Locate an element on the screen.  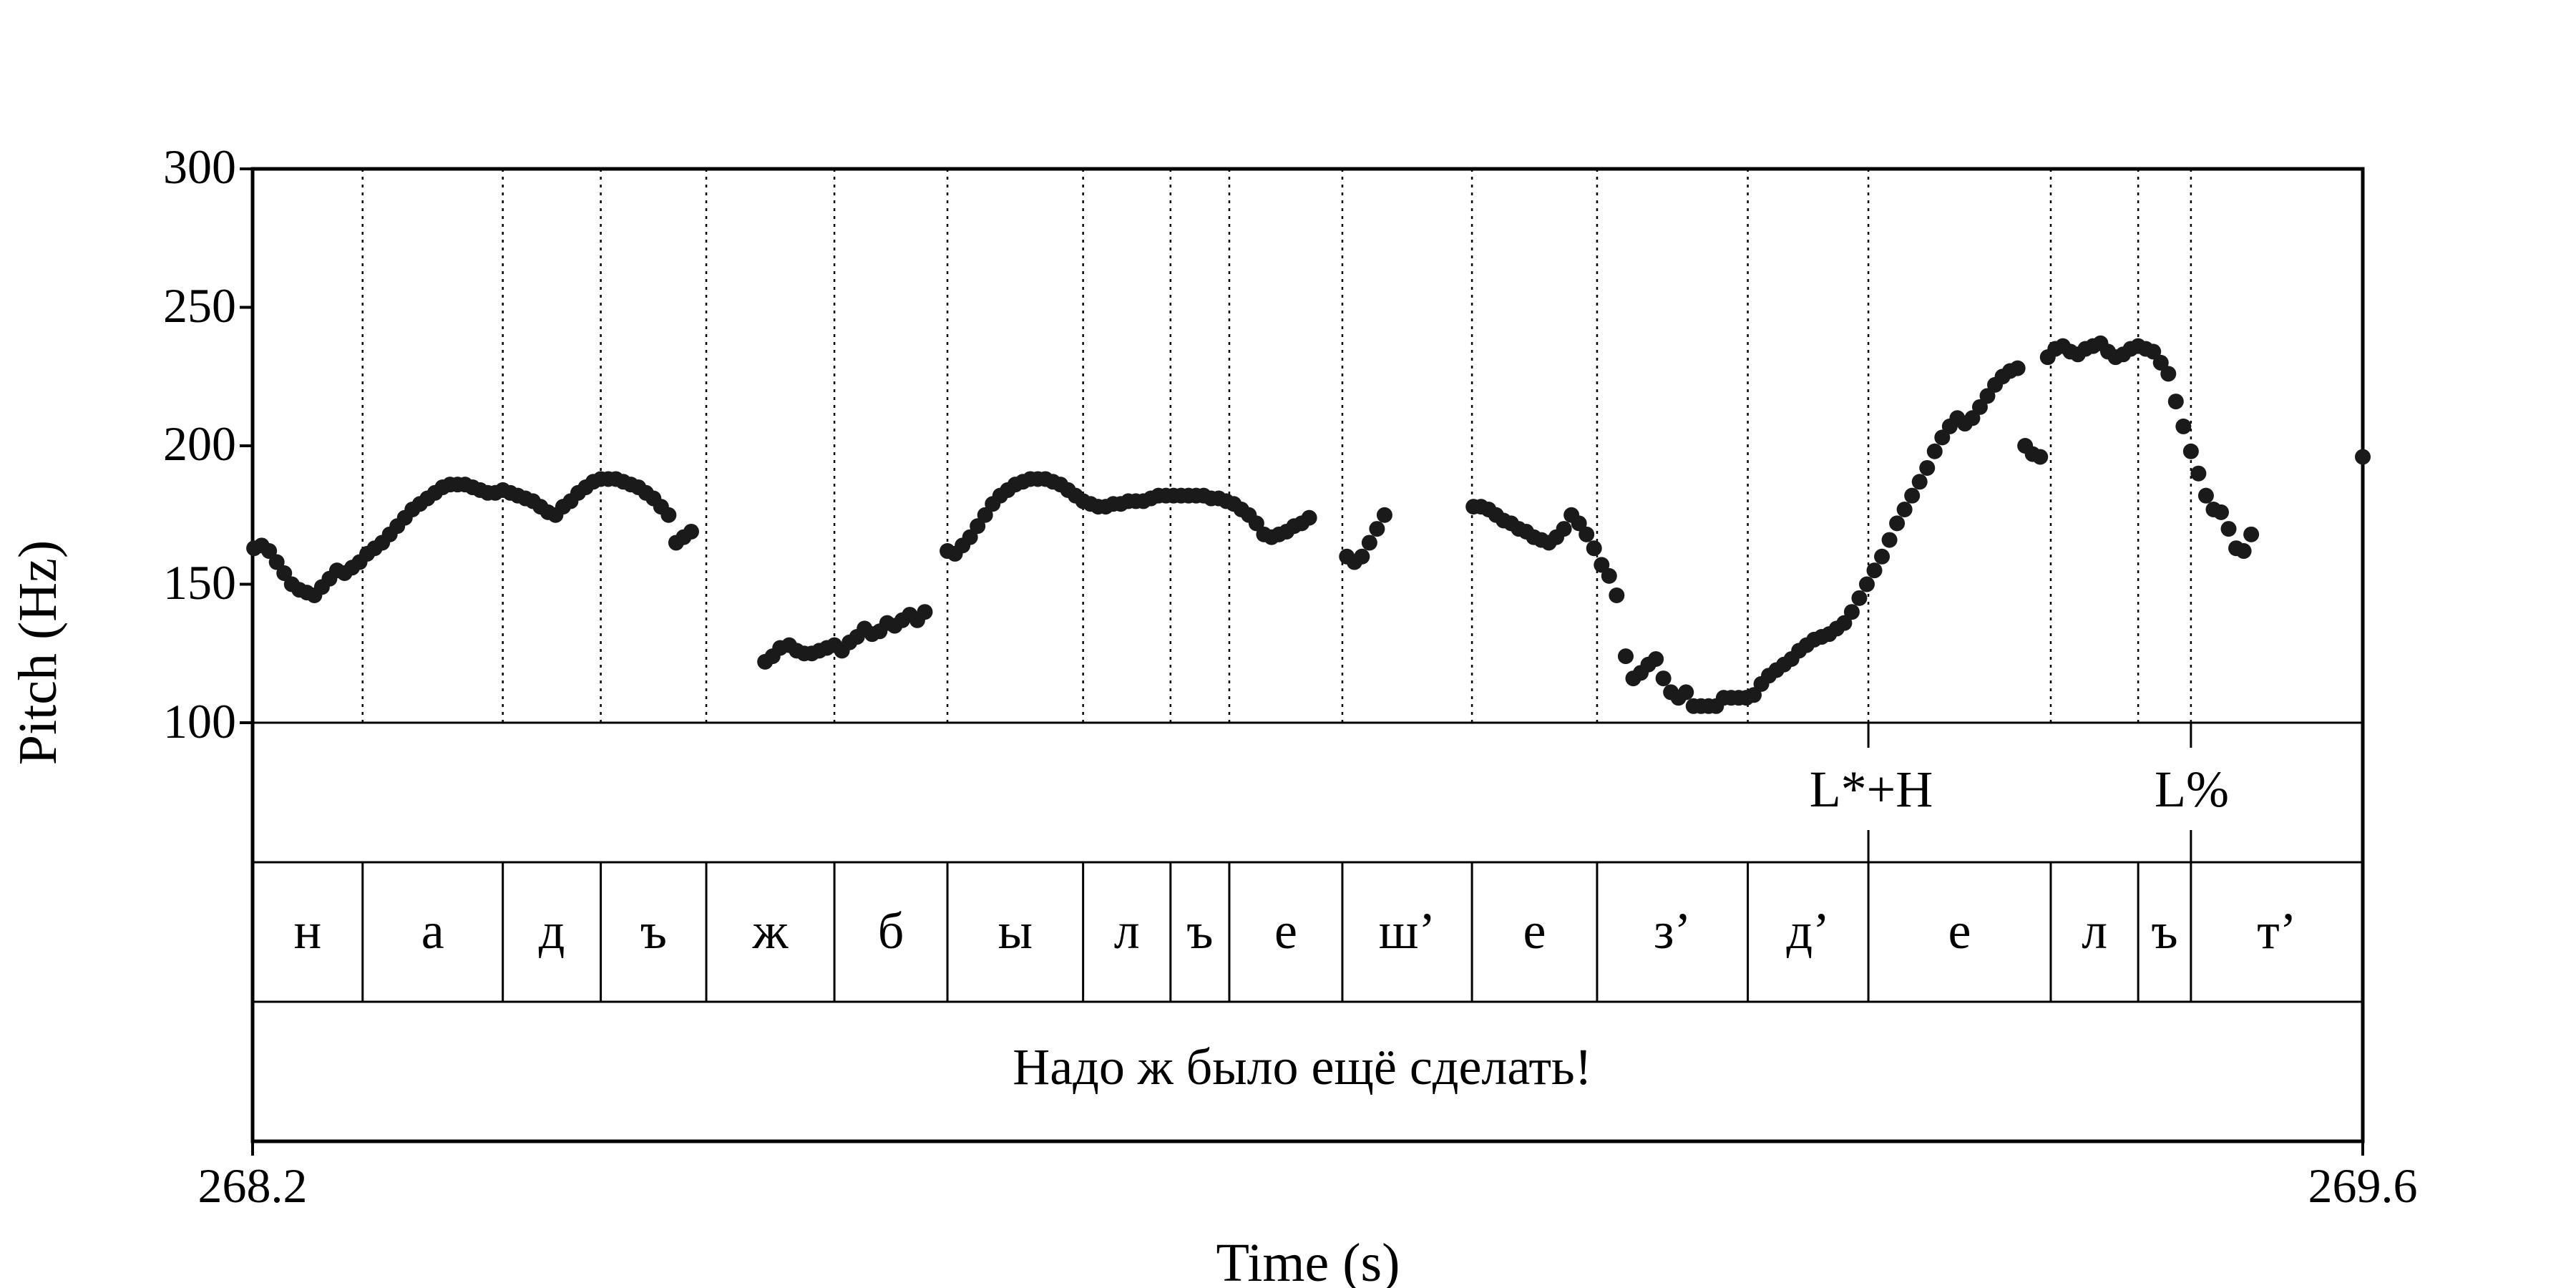
segment-label: н is located at coordinates (308, 931).